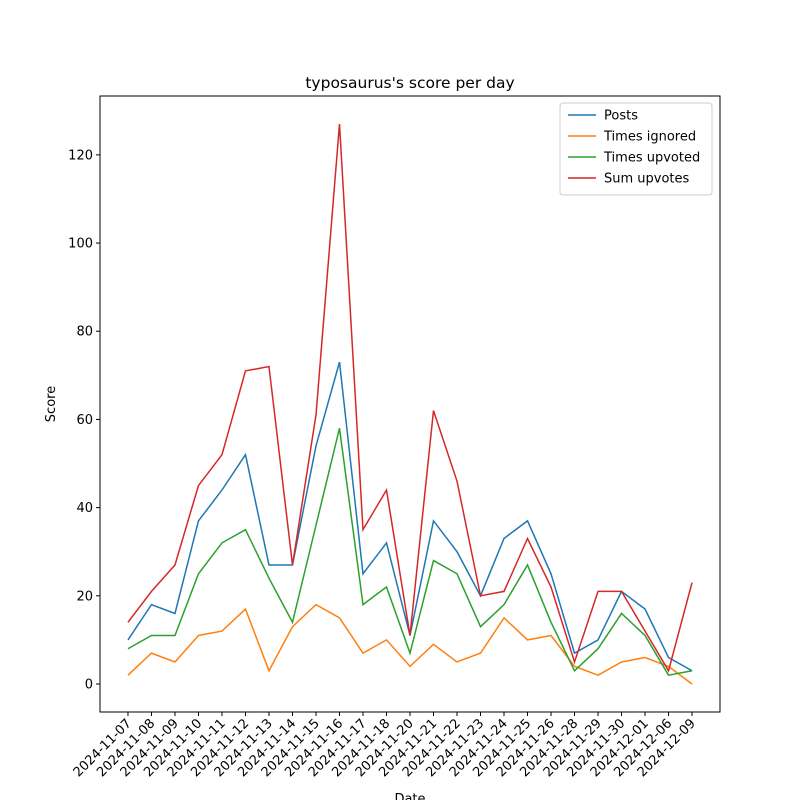  What do you see at coordinates (410, 644) in the screenshot?
I see `data-line` at bounding box center [410, 644].